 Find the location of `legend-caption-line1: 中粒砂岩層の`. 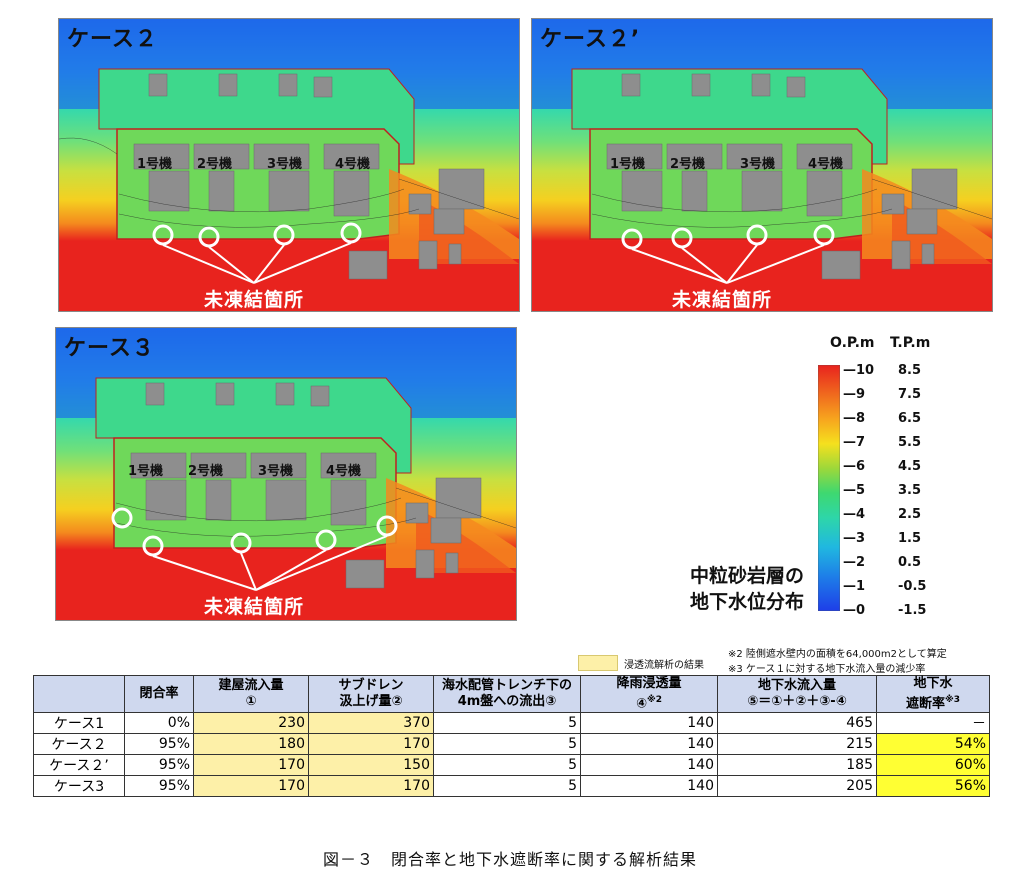

legend-caption-line1: 中粒砂岩層の is located at coordinates (747, 576).